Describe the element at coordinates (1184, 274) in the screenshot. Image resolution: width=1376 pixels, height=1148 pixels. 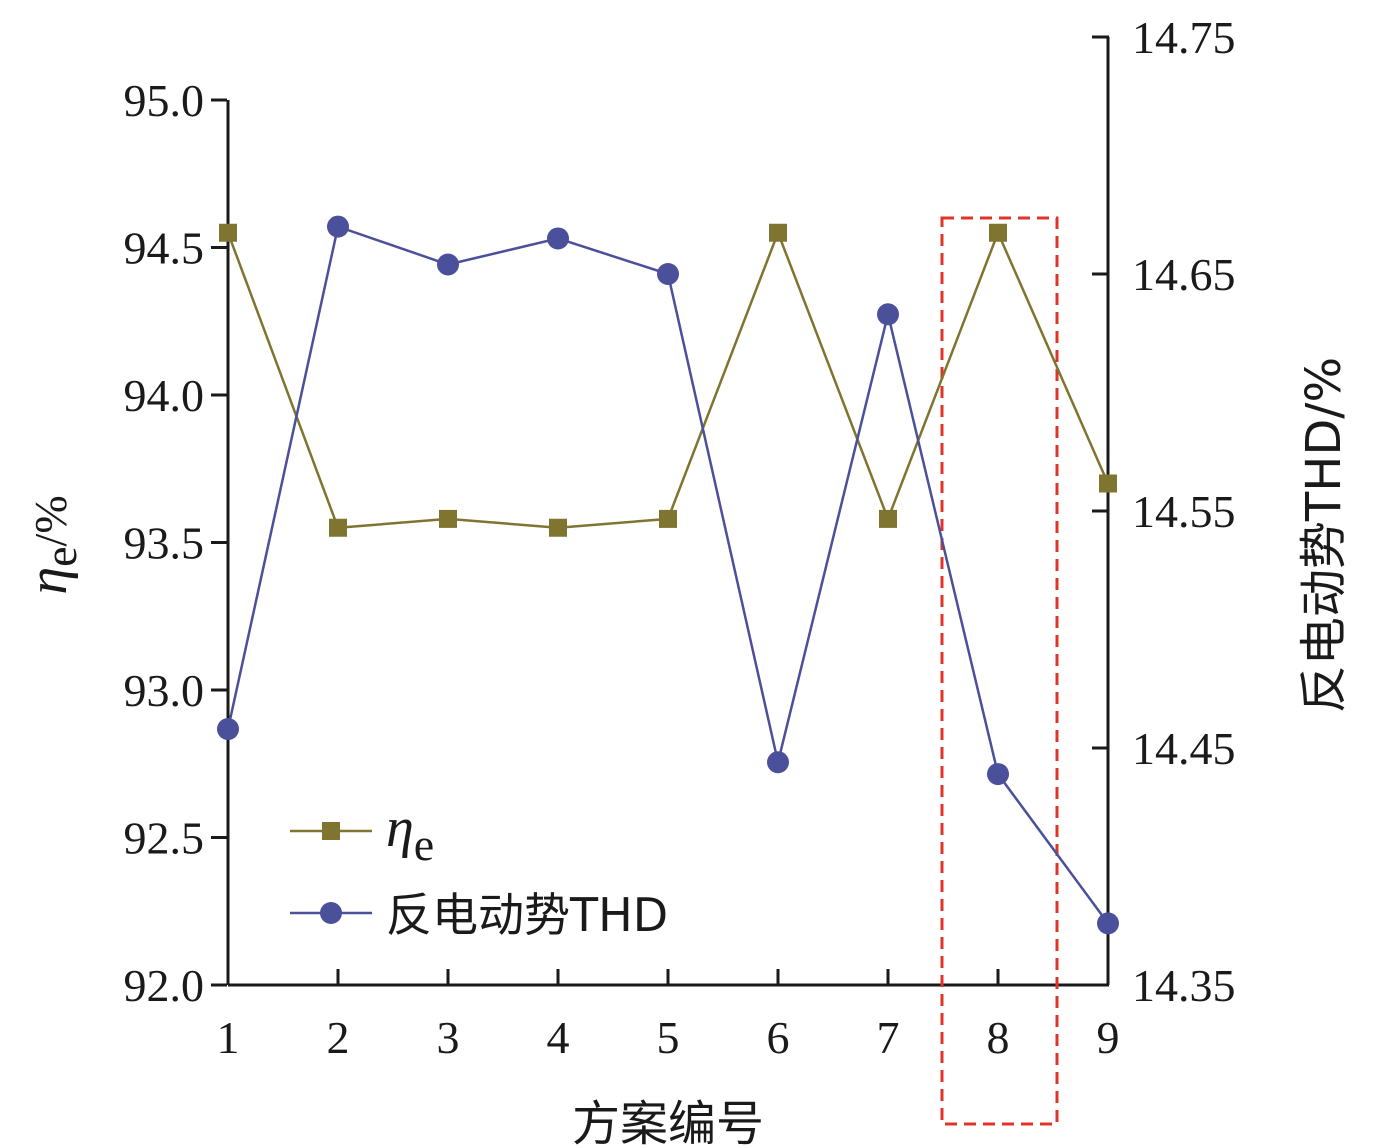
I see `right-y-tick-label: 14.65` at that location.